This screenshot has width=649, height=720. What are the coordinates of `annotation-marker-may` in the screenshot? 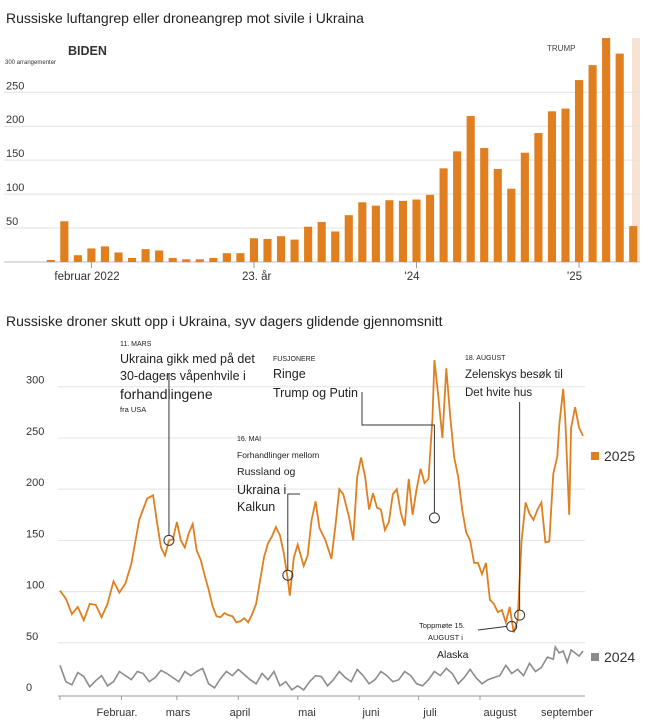 It's located at (288, 575).